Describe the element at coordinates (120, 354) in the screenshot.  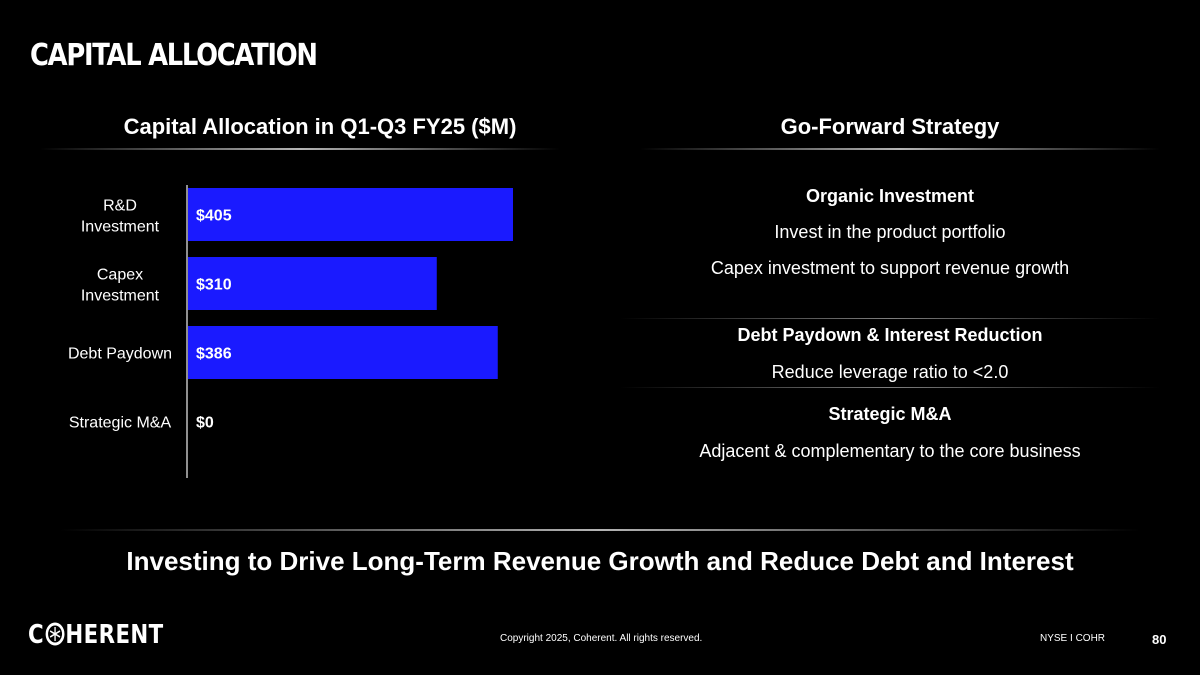
I see `category-label-debt: Debt Paydown` at that location.